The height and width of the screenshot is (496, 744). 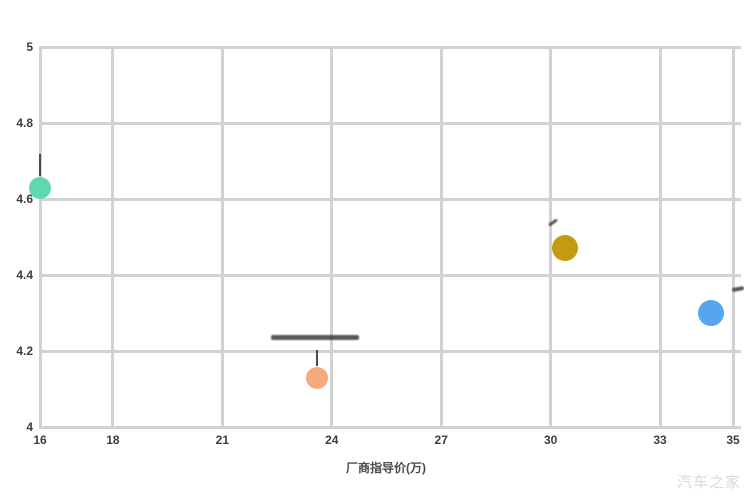 I want to click on y-tick-label: 5, so click(x=29, y=47).